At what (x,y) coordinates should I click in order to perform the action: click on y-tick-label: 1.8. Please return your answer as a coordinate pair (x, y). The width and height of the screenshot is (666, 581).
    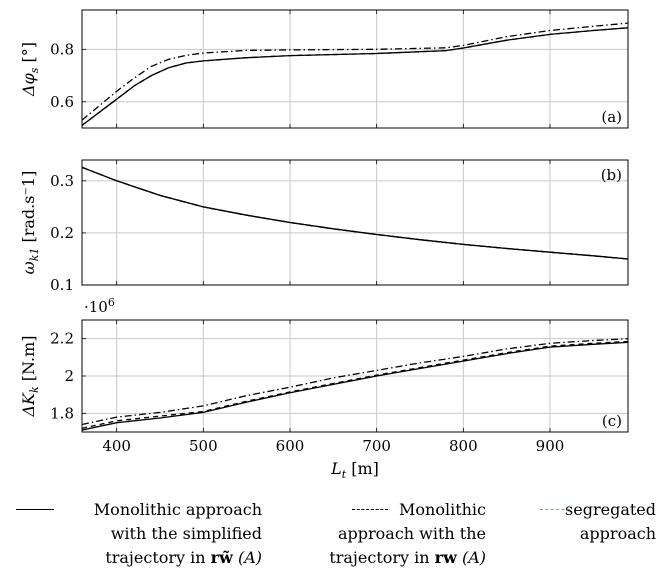
    Looking at the image, I should click on (62, 413).